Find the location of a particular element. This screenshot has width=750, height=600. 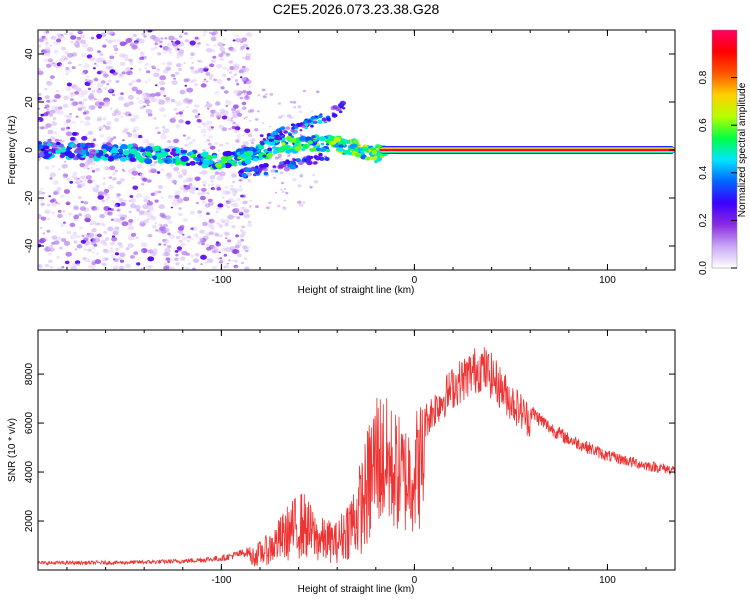

colorbar-tick-label: 0.4 is located at coordinates (703, 172).